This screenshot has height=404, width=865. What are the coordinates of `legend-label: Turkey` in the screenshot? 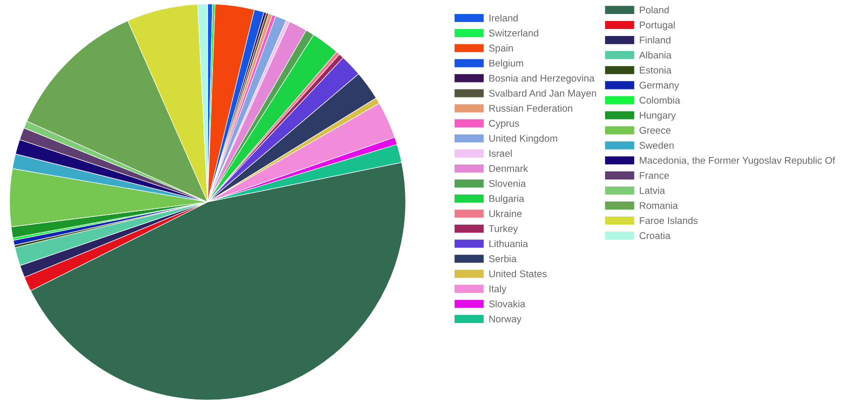 It's located at (503, 229).